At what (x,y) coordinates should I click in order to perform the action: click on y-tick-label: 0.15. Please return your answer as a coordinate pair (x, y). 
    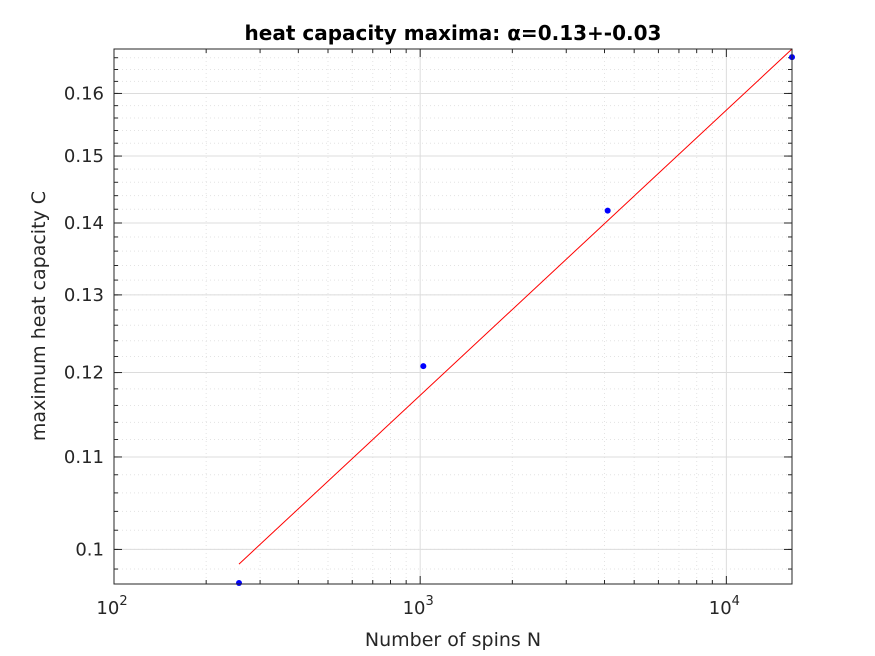
    Looking at the image, I should click on (84, 156).